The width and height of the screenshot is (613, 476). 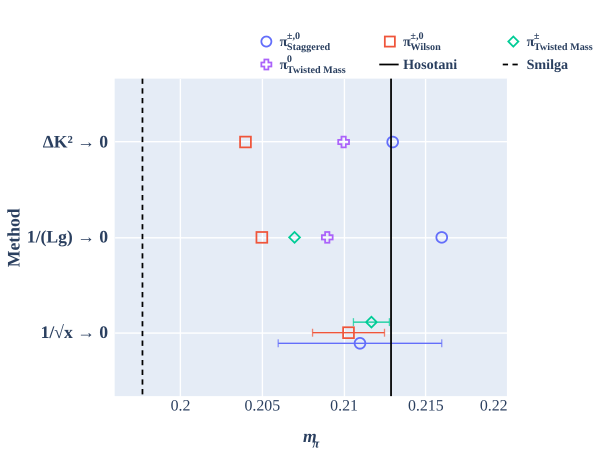 What do you see at coordinates (547, 64) in the screenshot?
I see `legend-label: Smilga` at bounding box center [547, 64].